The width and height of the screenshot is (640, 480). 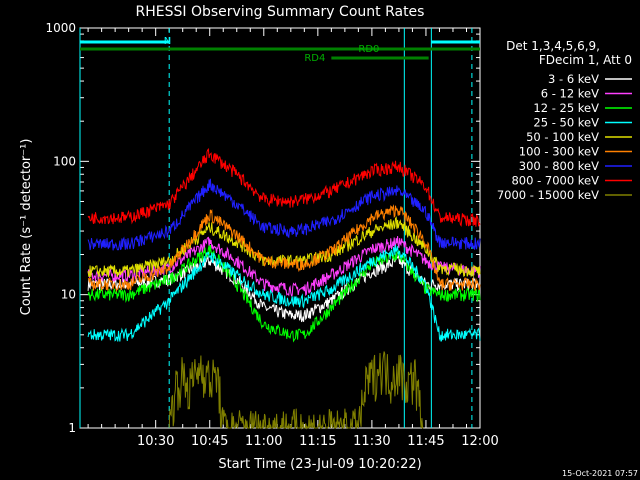 I want to click on chart-title: RHESSI Observing Summary Count Rates, so click(x=280, y=12).